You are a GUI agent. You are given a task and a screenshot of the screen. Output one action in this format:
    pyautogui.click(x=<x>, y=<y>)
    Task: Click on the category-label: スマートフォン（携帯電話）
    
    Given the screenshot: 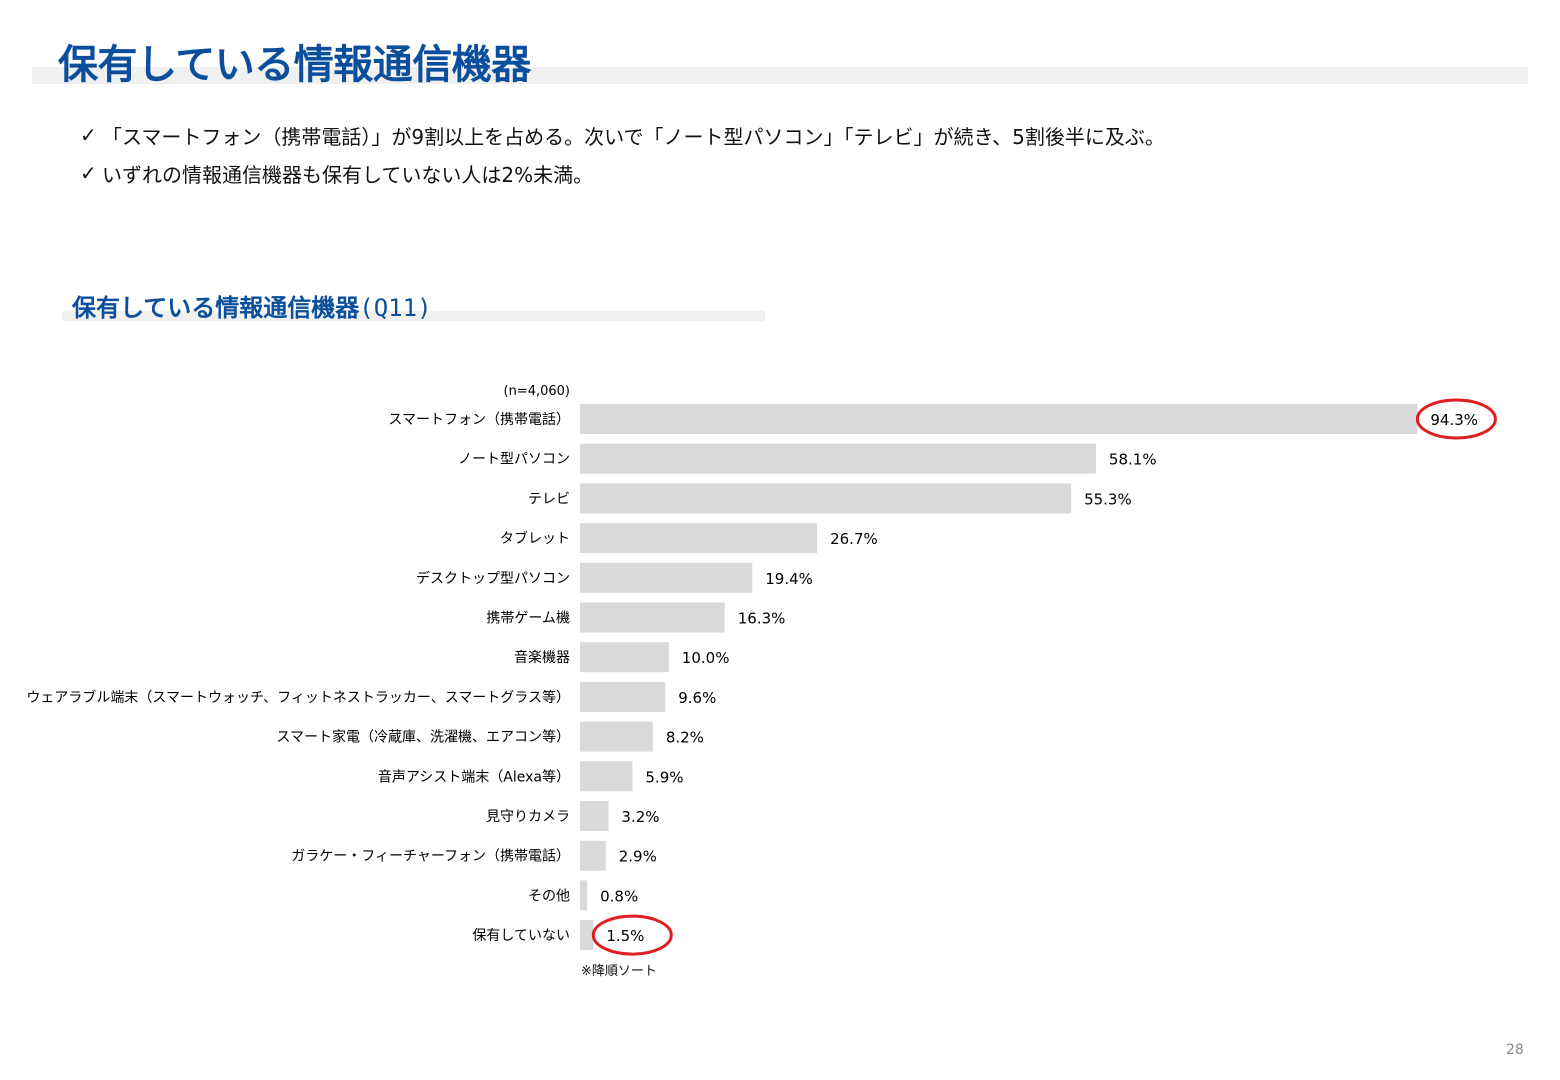 What is the action you would take?
    pyautogui.click(x=479, y=419)
    